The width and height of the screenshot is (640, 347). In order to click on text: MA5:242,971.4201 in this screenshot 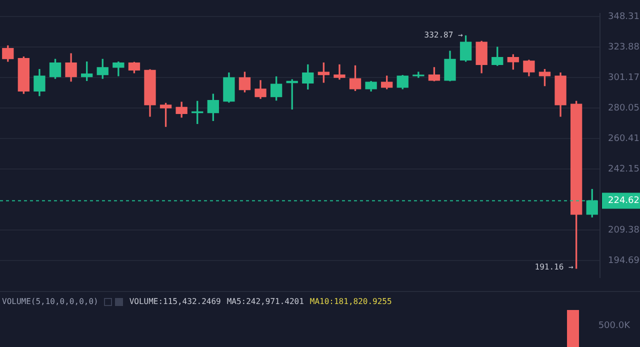, I will do `click(265, 301)`.